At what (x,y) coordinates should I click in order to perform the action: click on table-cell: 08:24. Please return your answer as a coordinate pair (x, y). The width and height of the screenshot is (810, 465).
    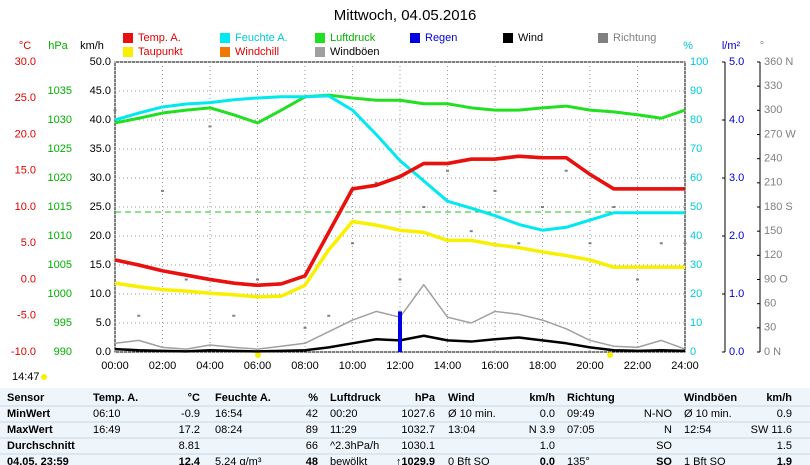
    Looking at the image, I should click on (229, 430).